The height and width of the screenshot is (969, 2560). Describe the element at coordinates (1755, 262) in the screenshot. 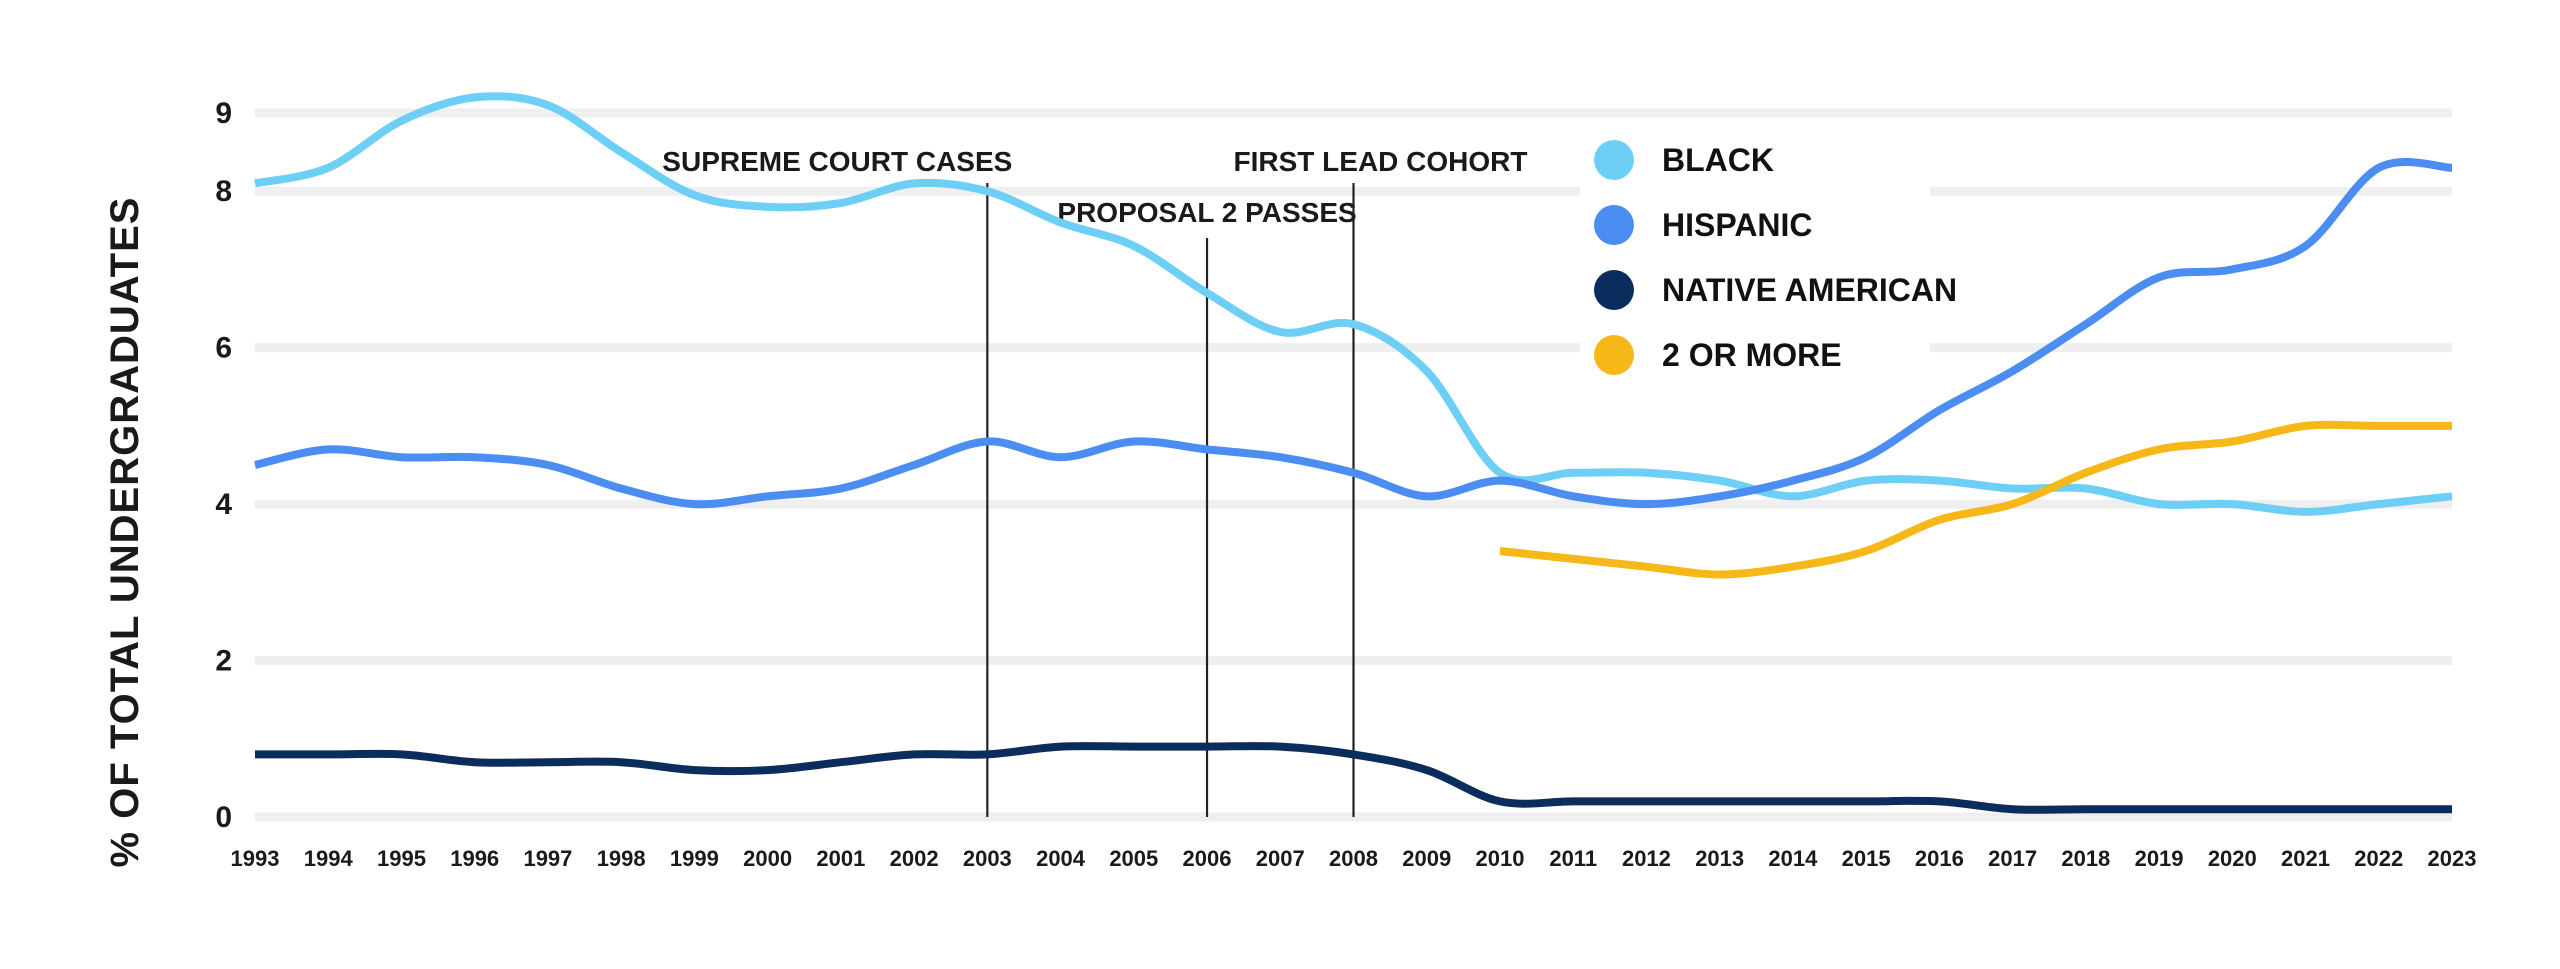

I see `legend-background` at that location.